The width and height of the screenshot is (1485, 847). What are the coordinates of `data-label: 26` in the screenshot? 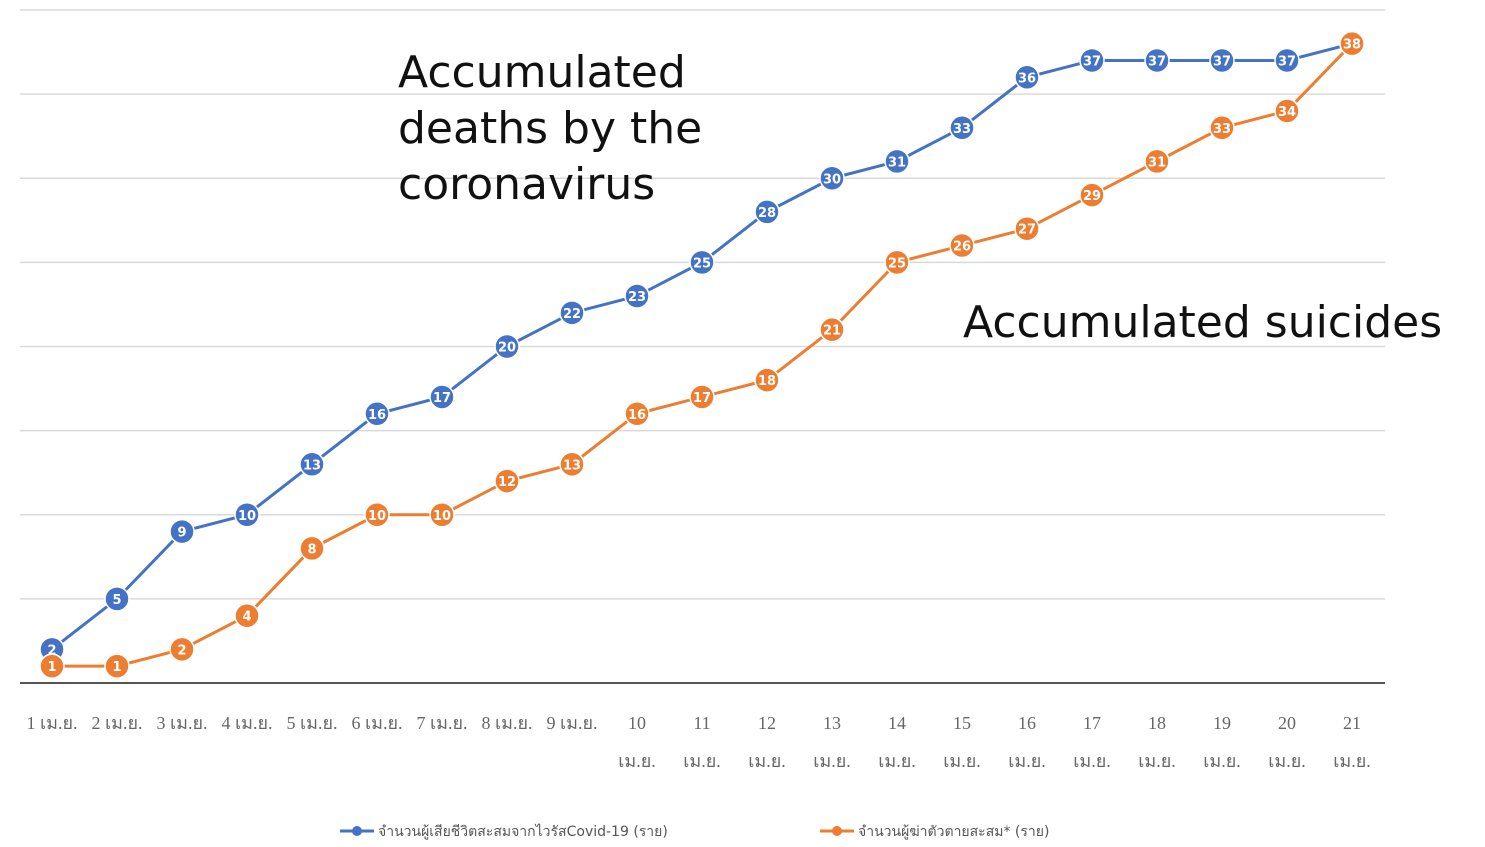 It's located at (962, 247).